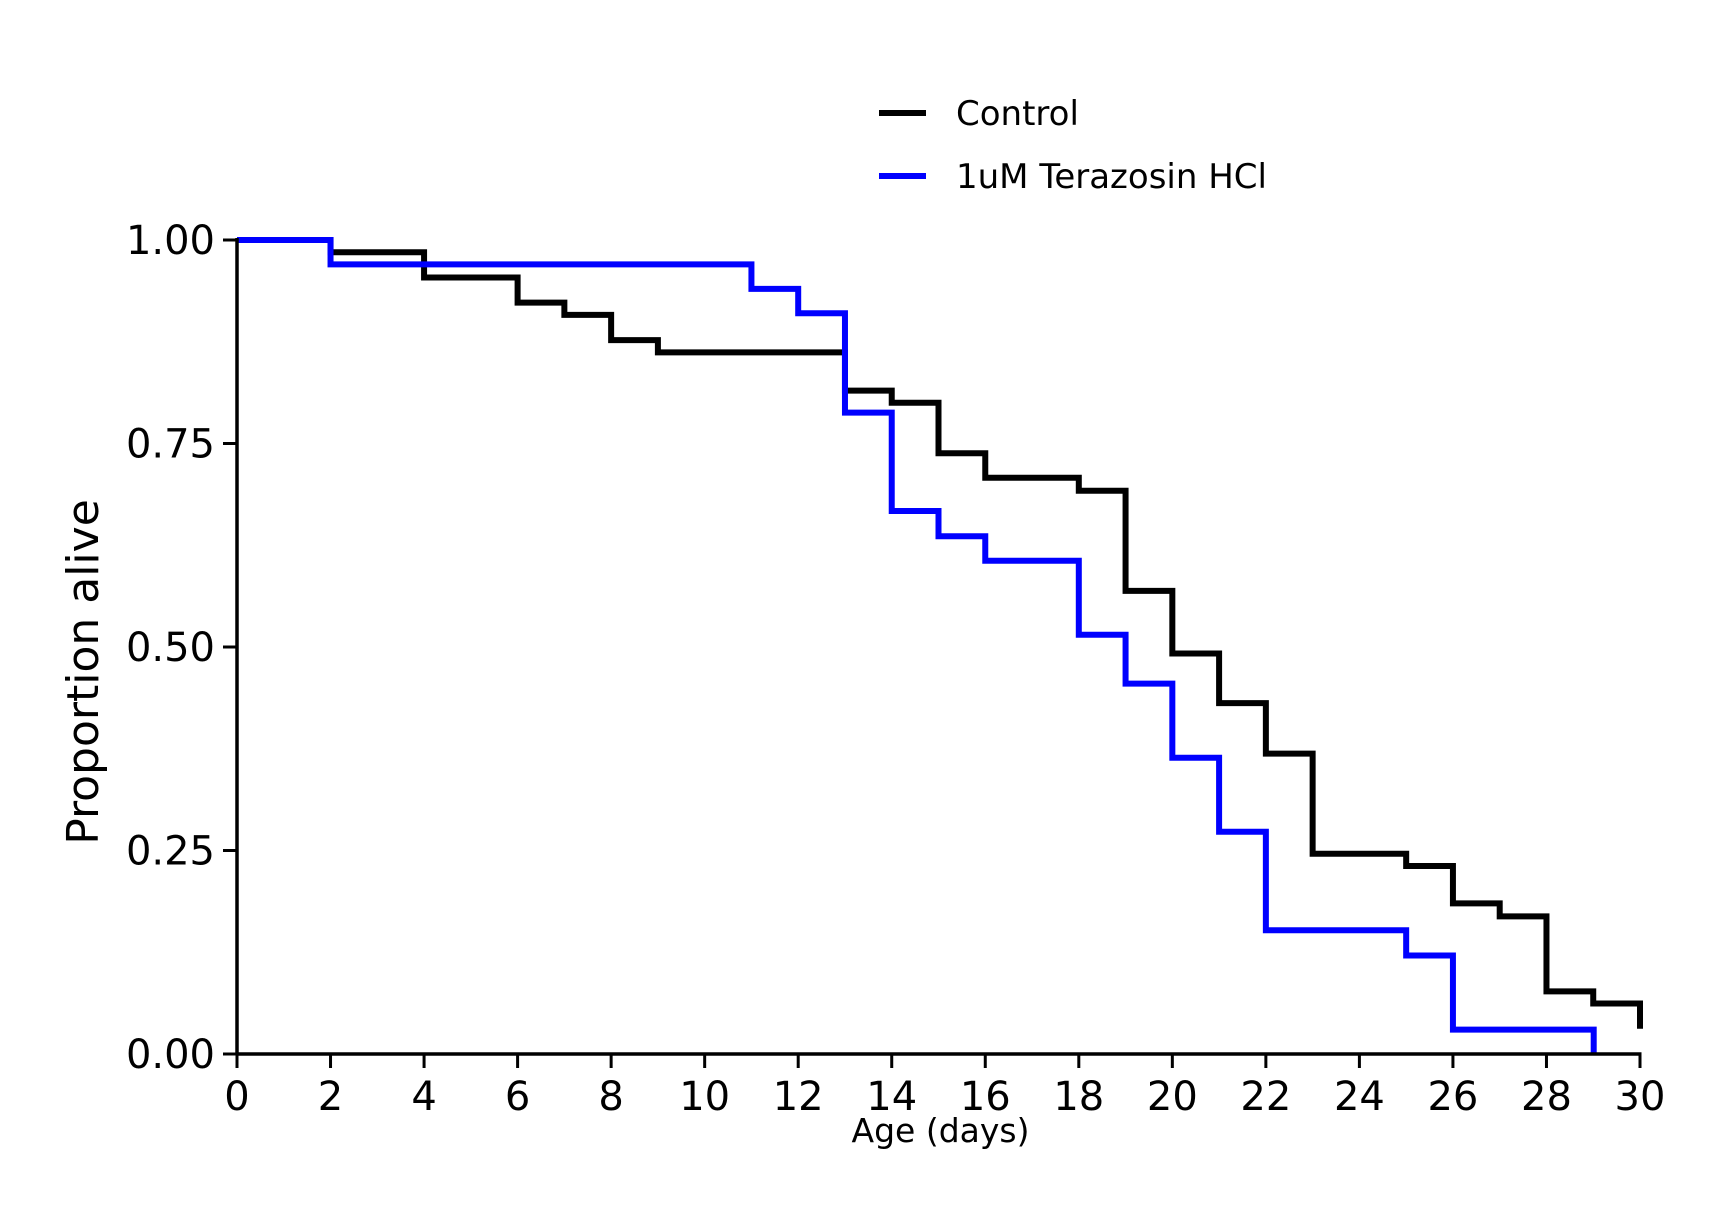  Describe the element at coordinates (985, 1097) in the screenshot. I see `x-tick-label: 16` at that location.